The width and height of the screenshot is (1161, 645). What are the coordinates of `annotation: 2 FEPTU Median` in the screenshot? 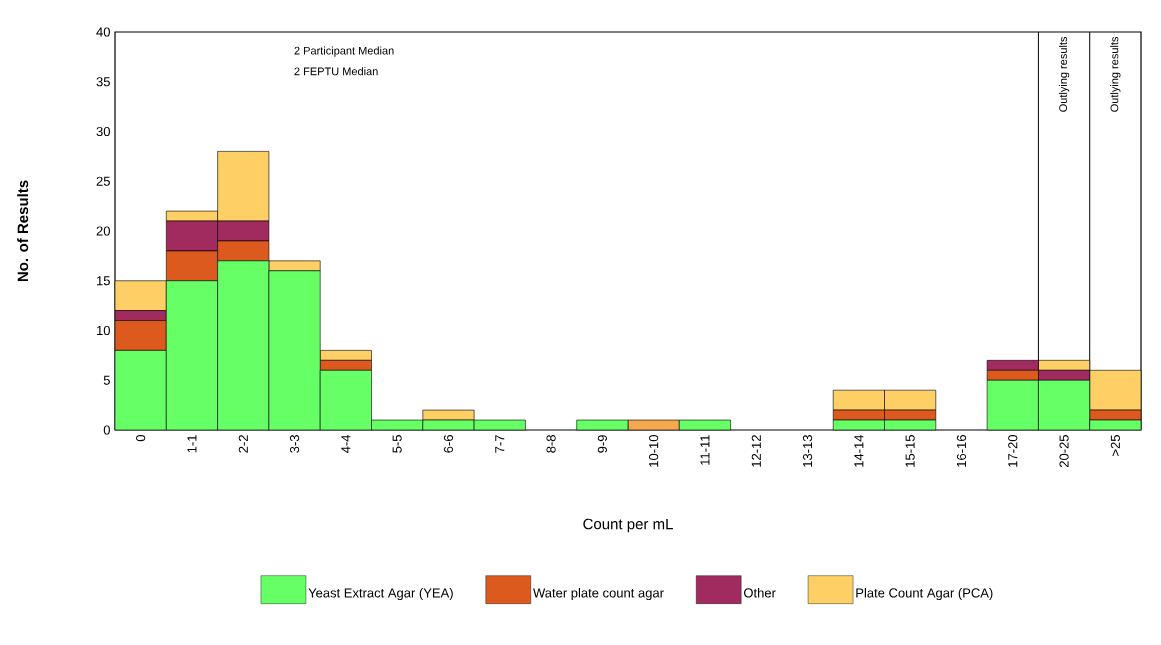 It's located at (336, 71).